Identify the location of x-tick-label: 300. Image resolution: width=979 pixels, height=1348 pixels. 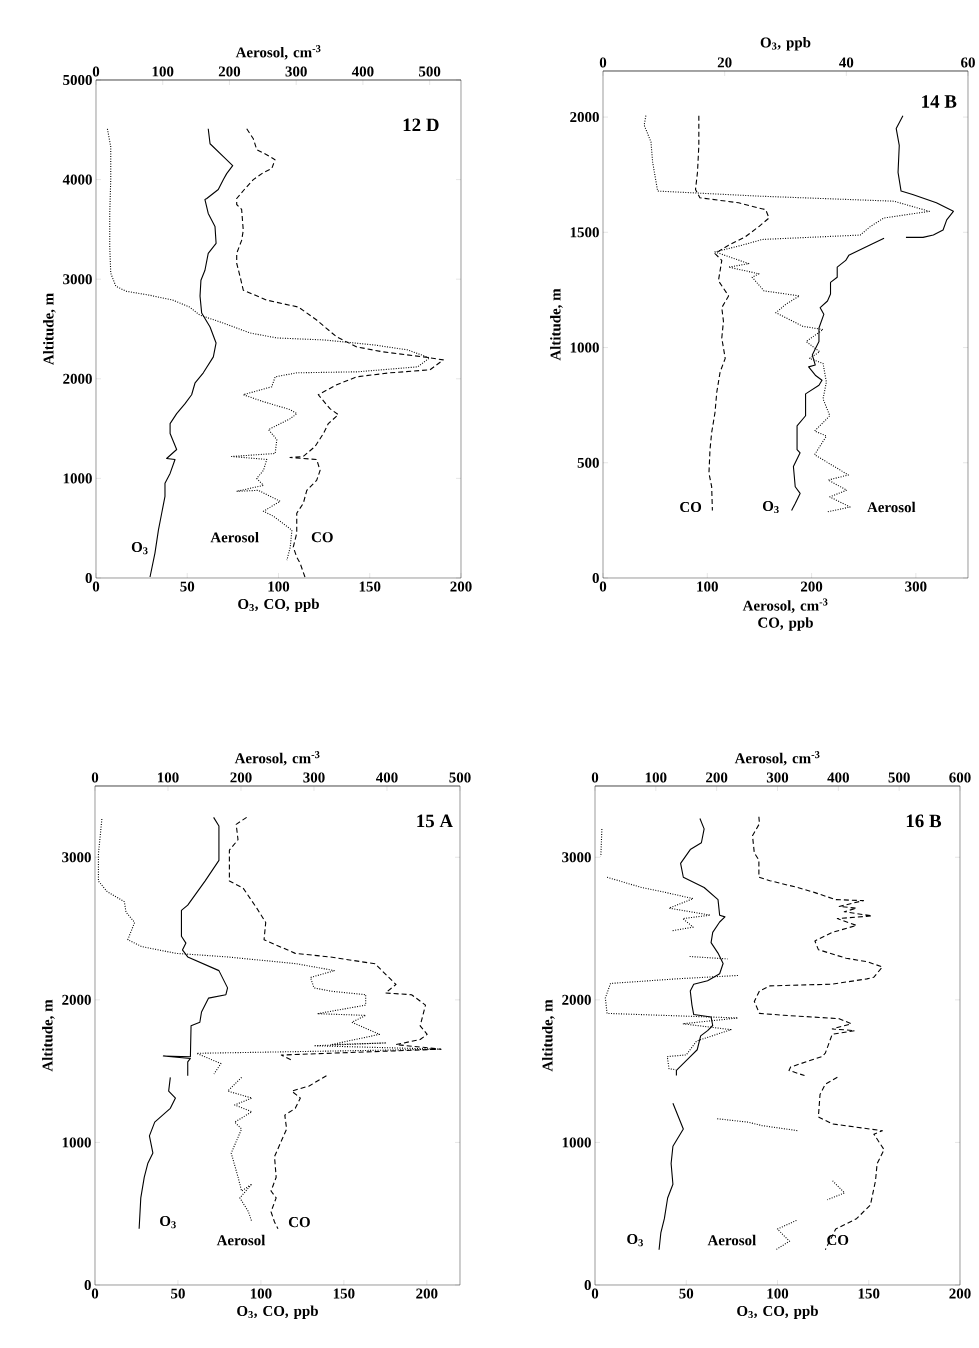
(916, 586).